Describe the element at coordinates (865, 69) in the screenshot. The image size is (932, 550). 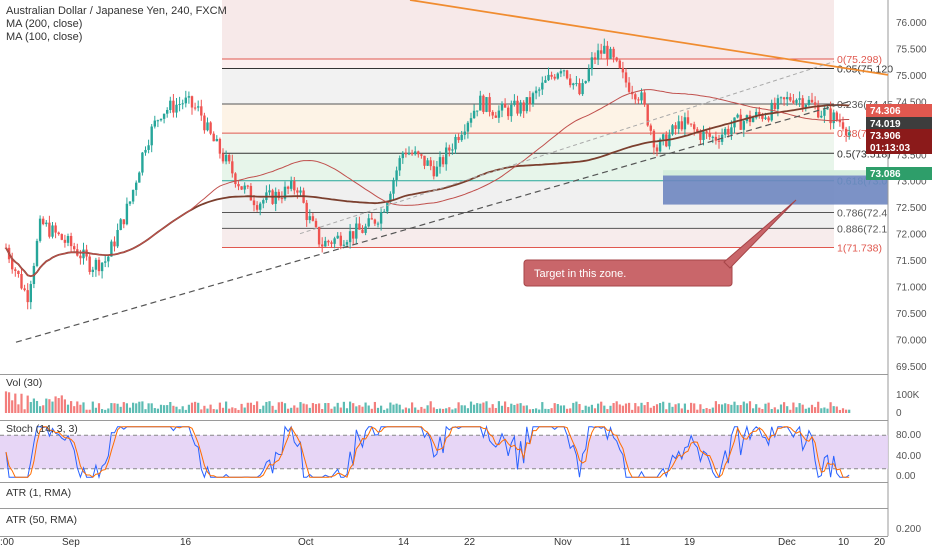
I see `fib-label: 0.05(75.120` at that location.